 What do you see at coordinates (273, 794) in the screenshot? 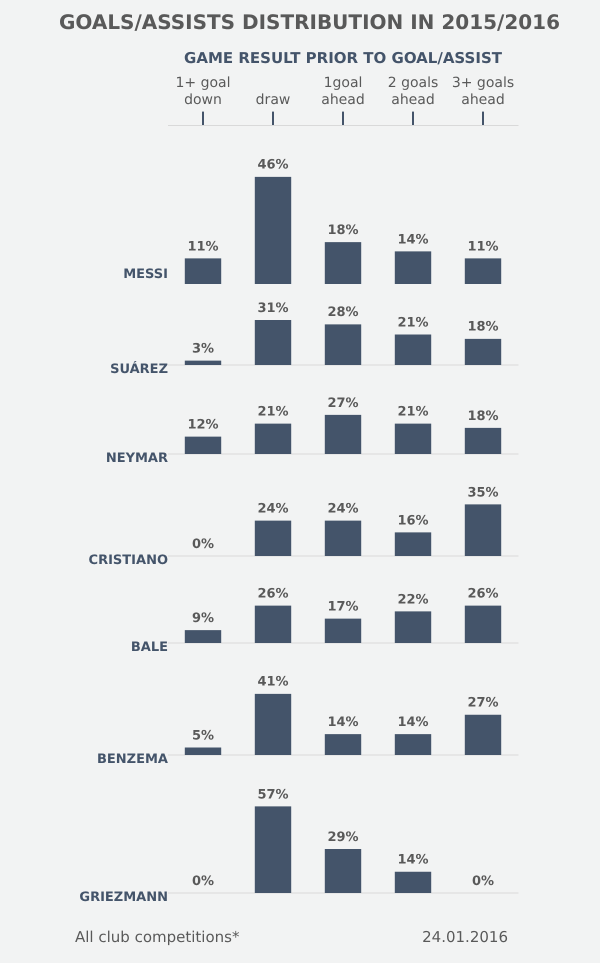
I see `data-label: 57%` at bounding box center [273, 794].